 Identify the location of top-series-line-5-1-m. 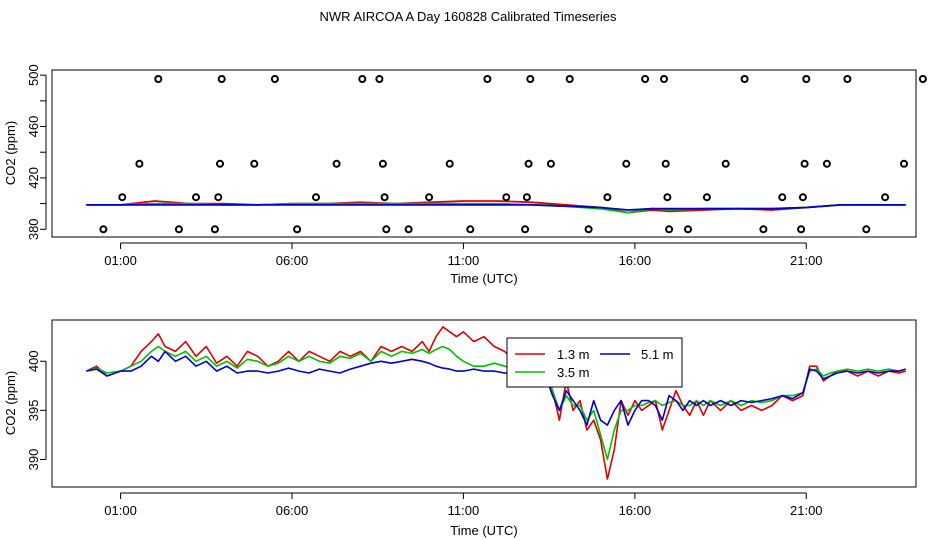
(496, 207).